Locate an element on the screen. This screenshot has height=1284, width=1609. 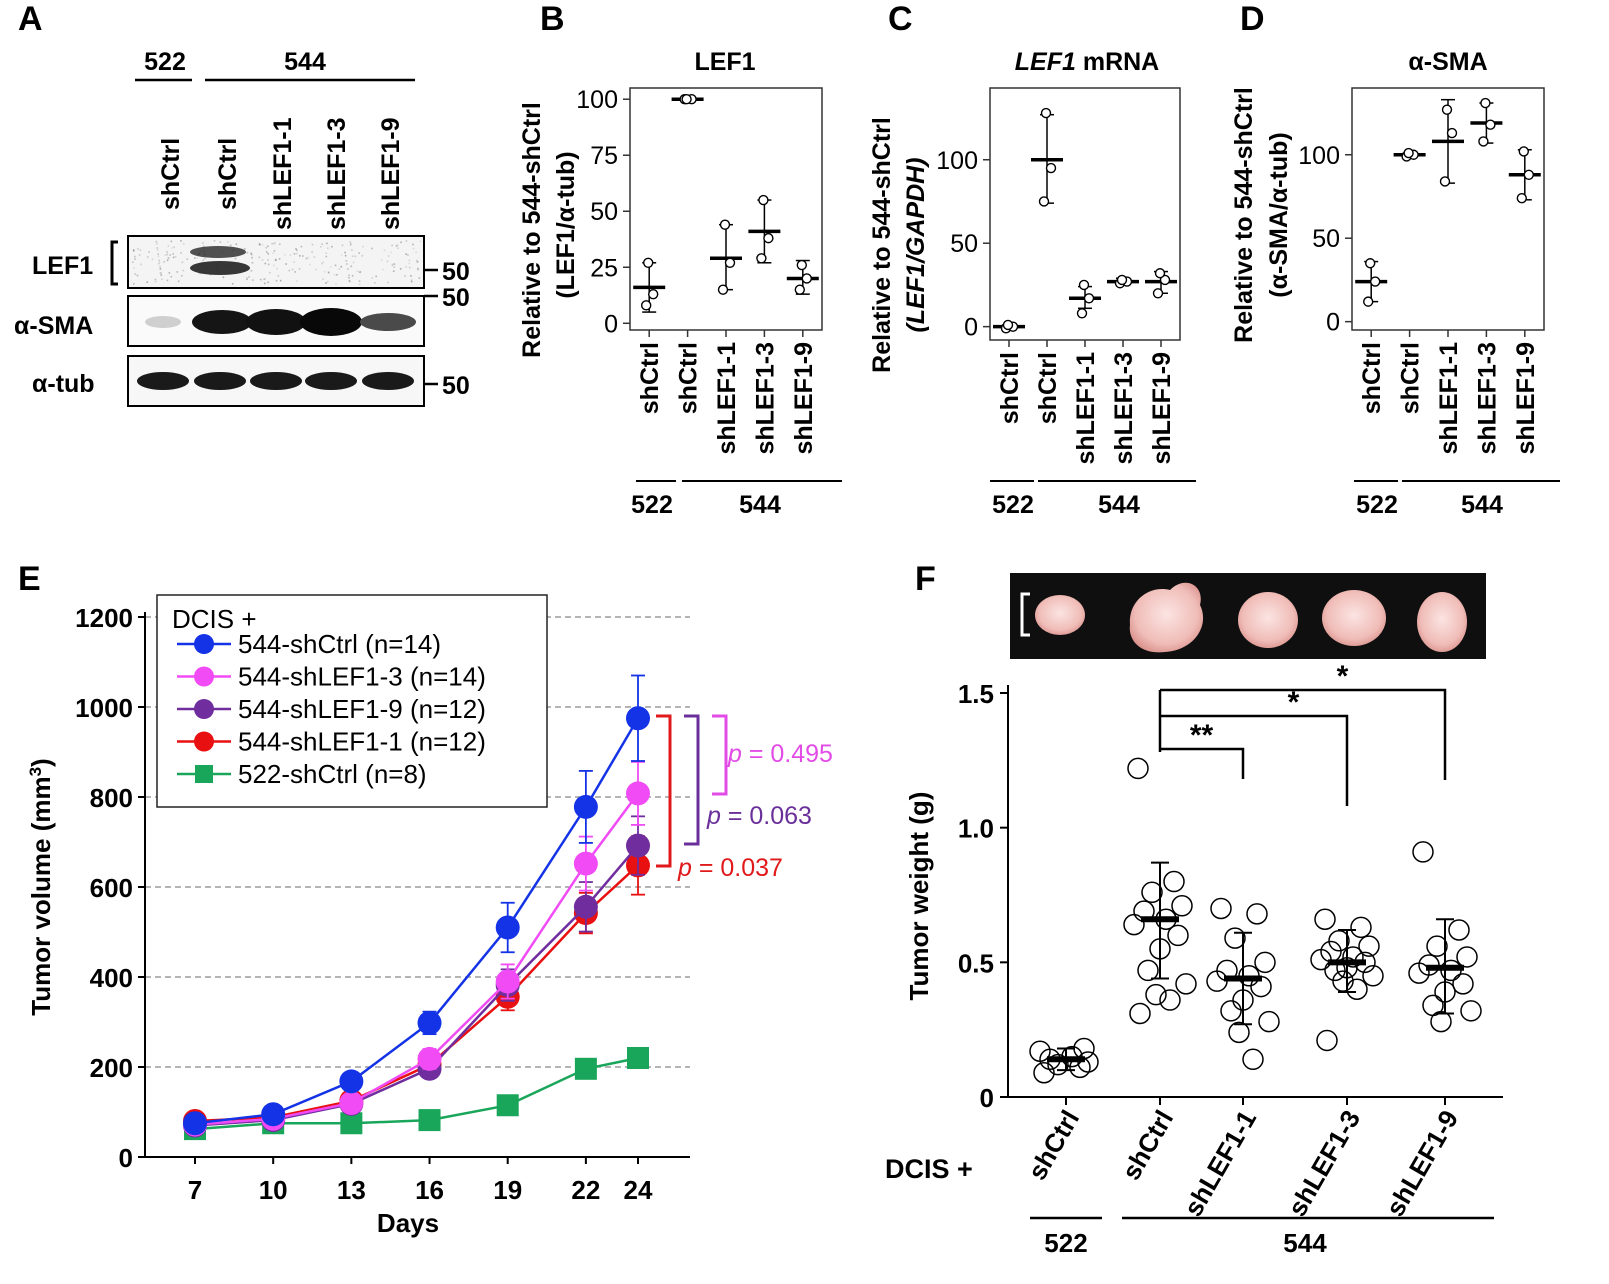
y-tick-label: 0 is located at coordinates (971, 328).